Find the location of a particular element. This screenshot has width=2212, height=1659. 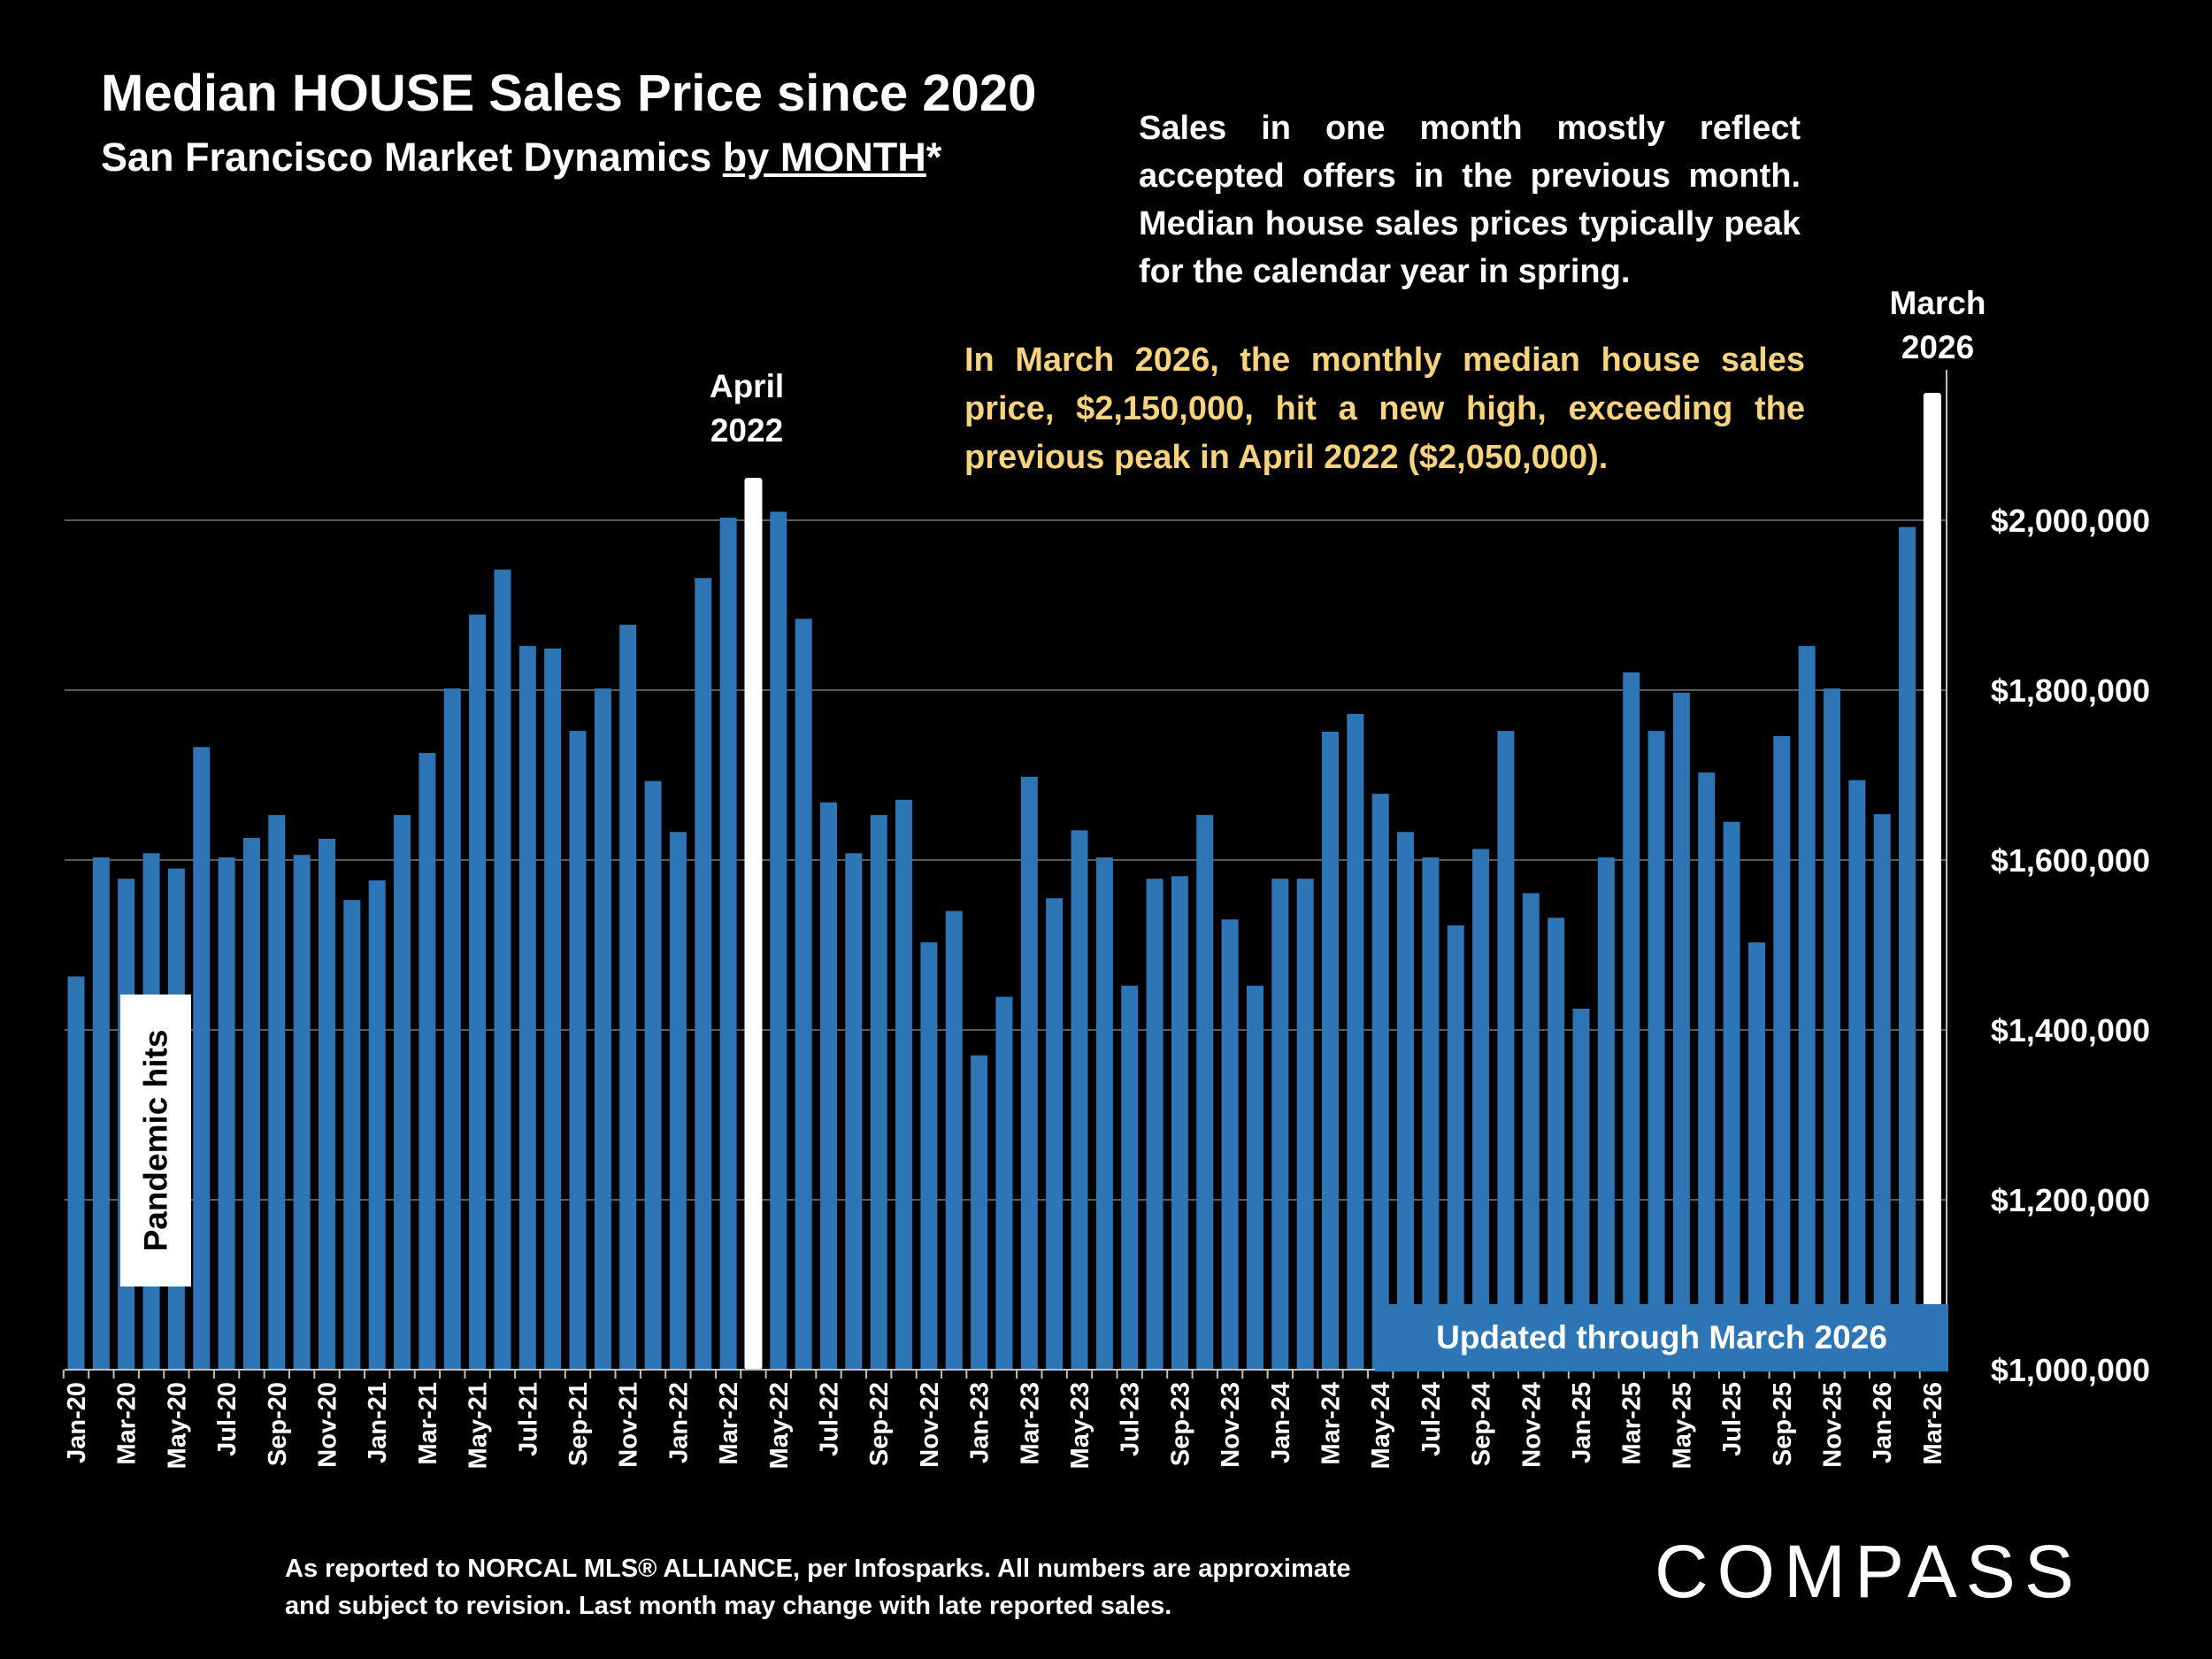

x-tick-label: Jul-20 is located at coordinates (228, 1419).